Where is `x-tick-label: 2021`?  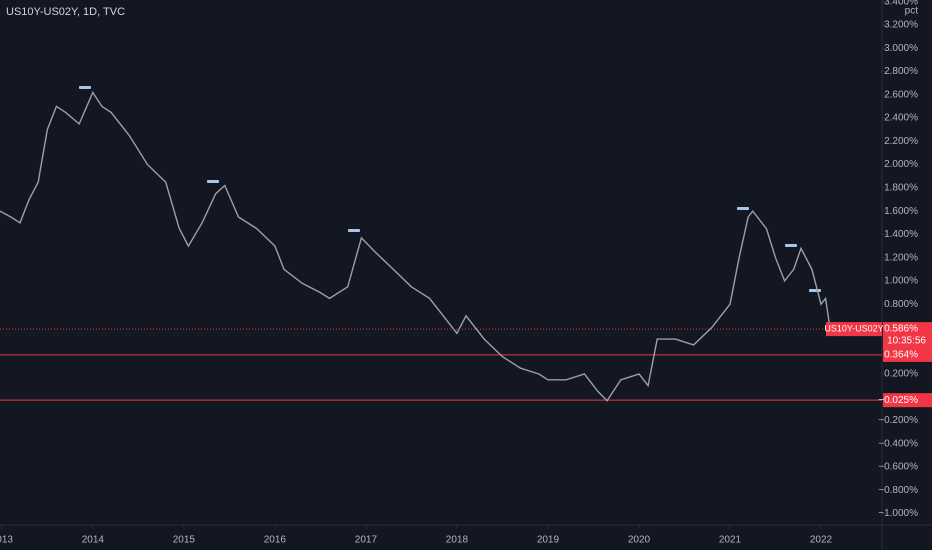 x-tick-label: 2021 is located at coordinates (730, 540).